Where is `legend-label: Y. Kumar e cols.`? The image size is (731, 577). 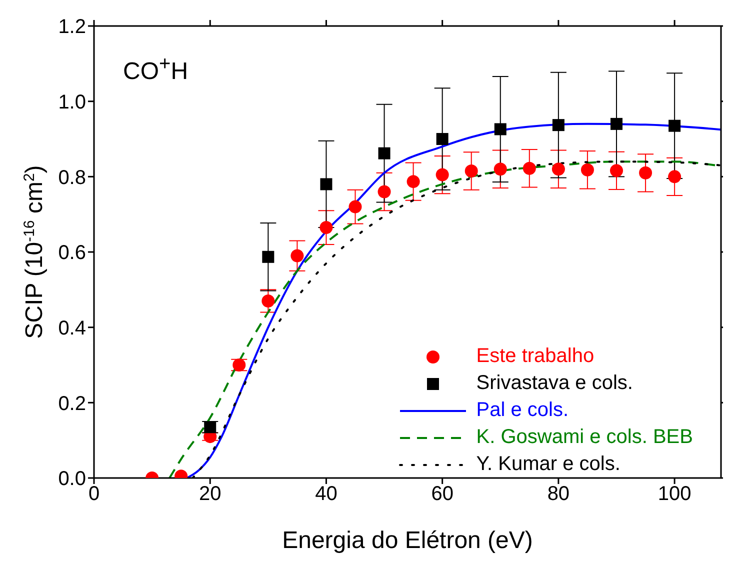 legend-label: Y. Kumar e cols. is located at coordinates (548, 464).